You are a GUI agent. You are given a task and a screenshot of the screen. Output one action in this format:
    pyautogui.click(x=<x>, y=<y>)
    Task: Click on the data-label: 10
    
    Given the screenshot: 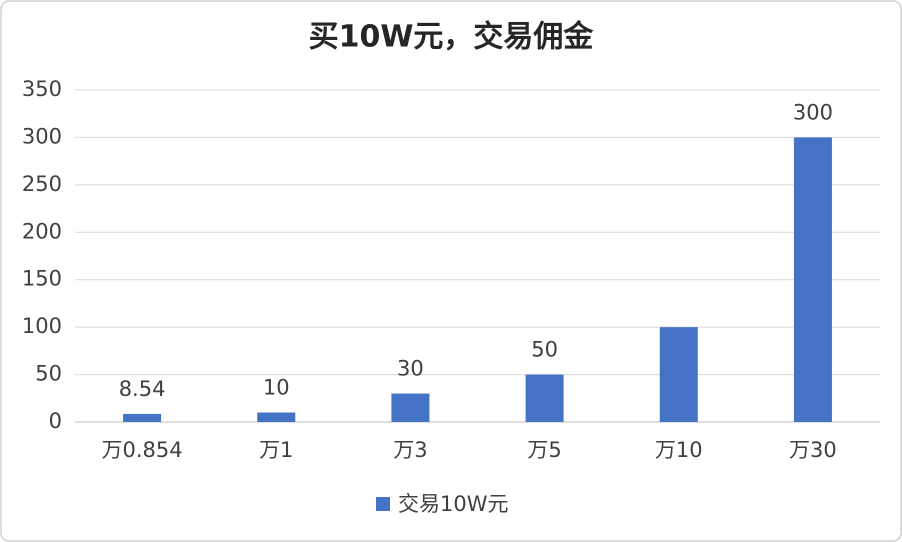 What is the action you would take?
    pyautogui.click(x=276, y=388)
    